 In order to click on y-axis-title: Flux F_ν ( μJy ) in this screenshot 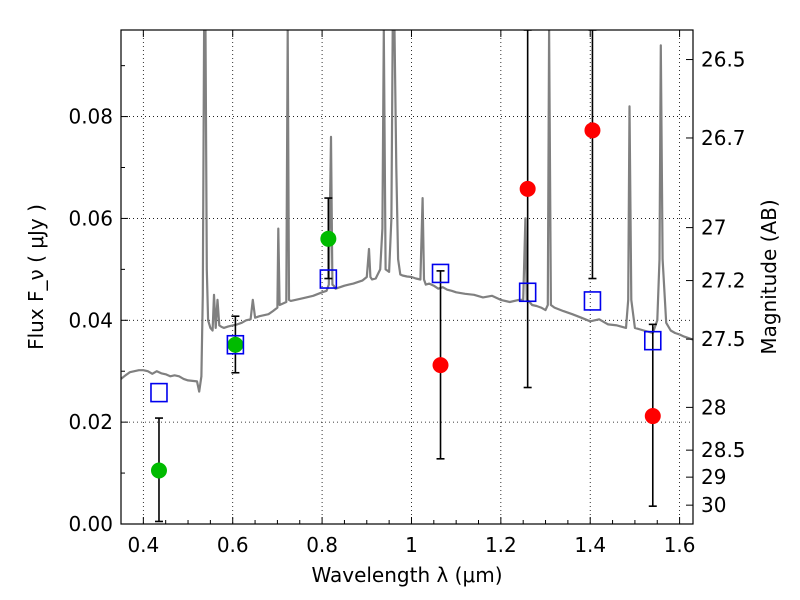, I will do `click(36, 277)`.